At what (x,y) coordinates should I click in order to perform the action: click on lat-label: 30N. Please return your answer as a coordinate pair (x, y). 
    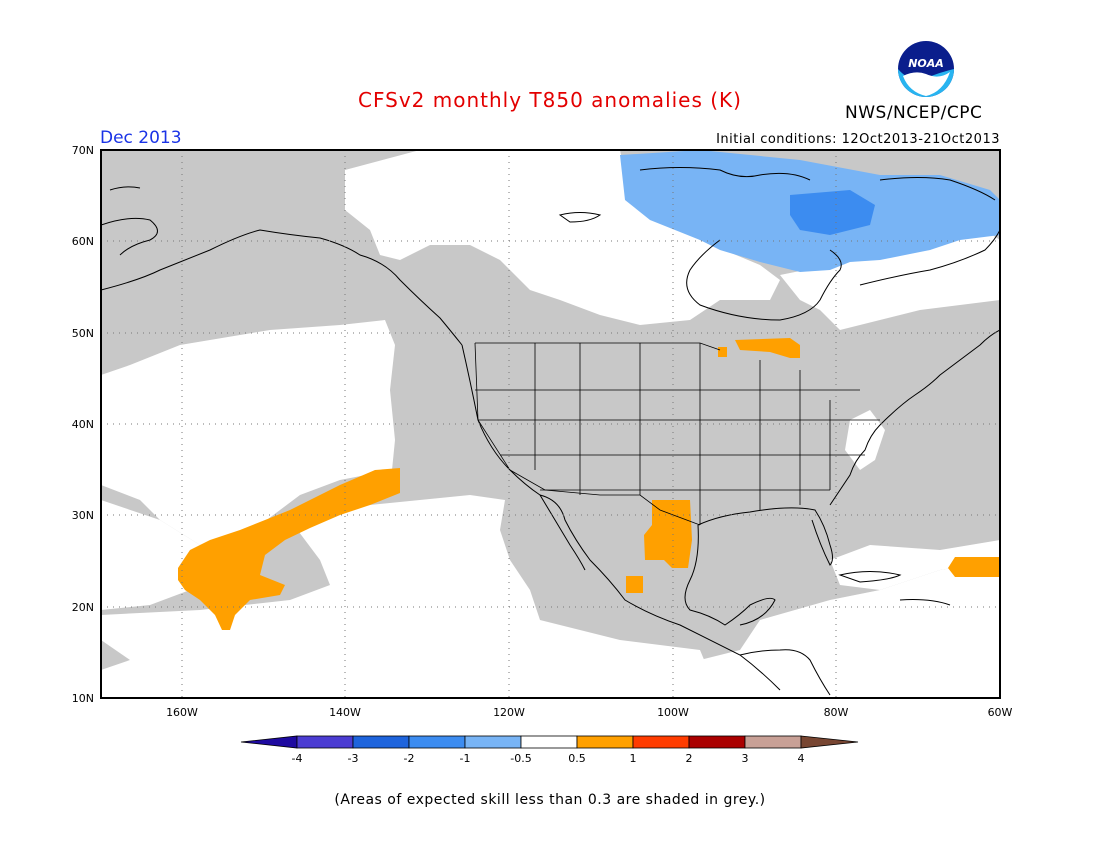
    Looking at the image, I should click on (83, 515).